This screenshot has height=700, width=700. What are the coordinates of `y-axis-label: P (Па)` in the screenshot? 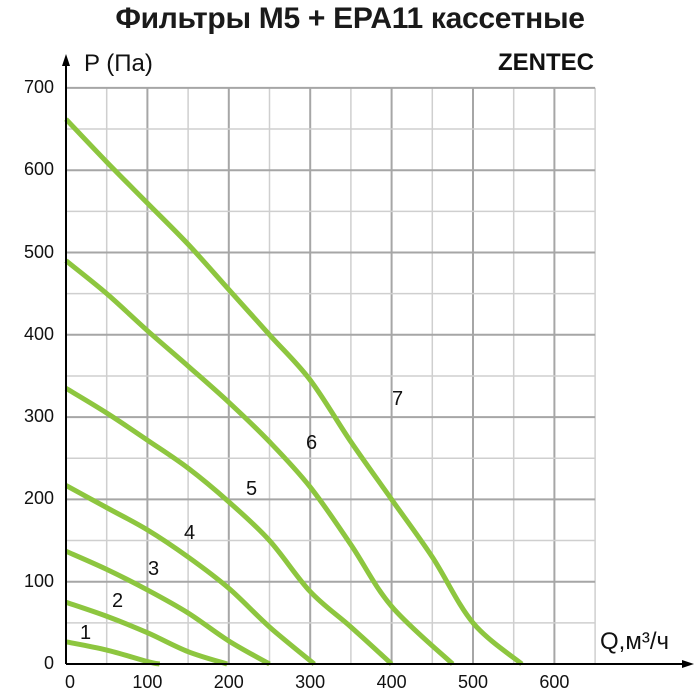 It's located at (118, 63).